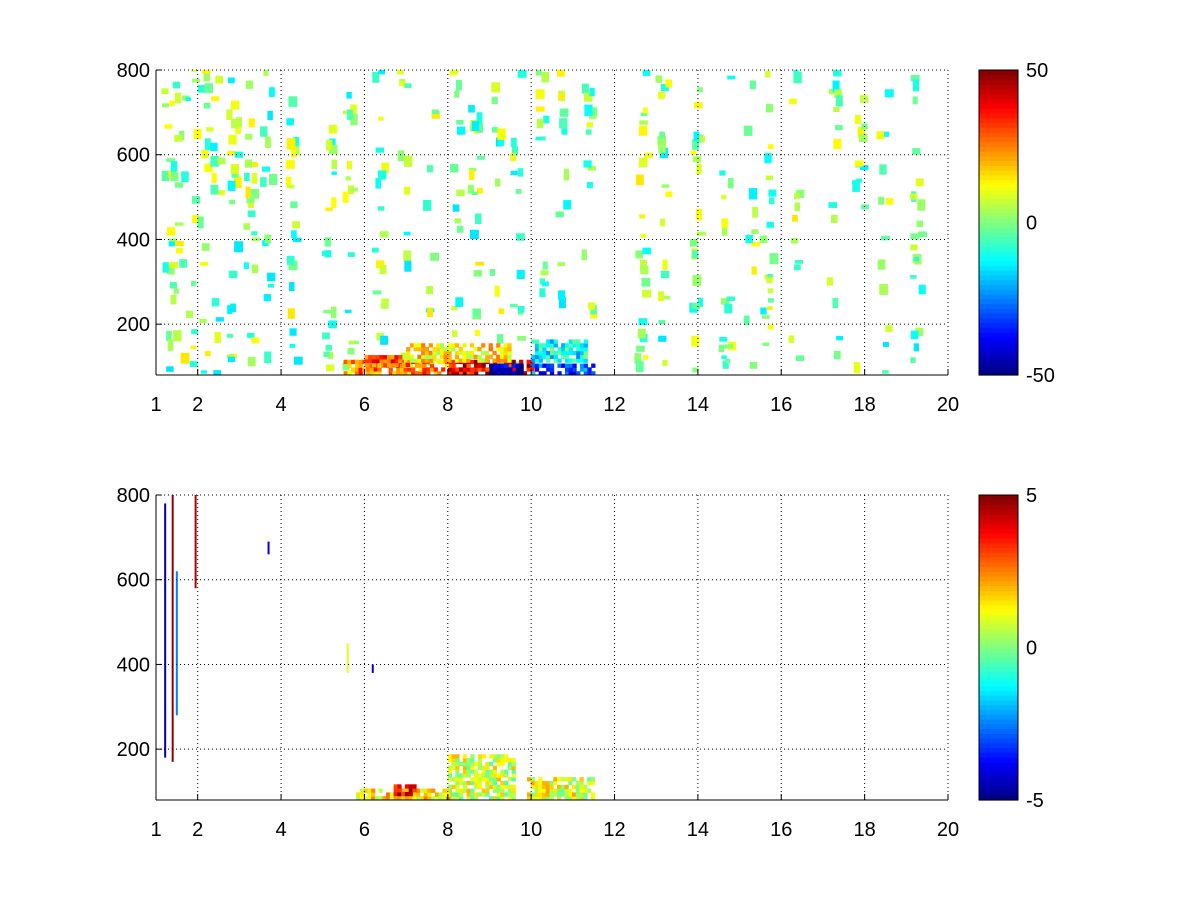  I want to click on x-tick-label: 6, so click(364, 830).